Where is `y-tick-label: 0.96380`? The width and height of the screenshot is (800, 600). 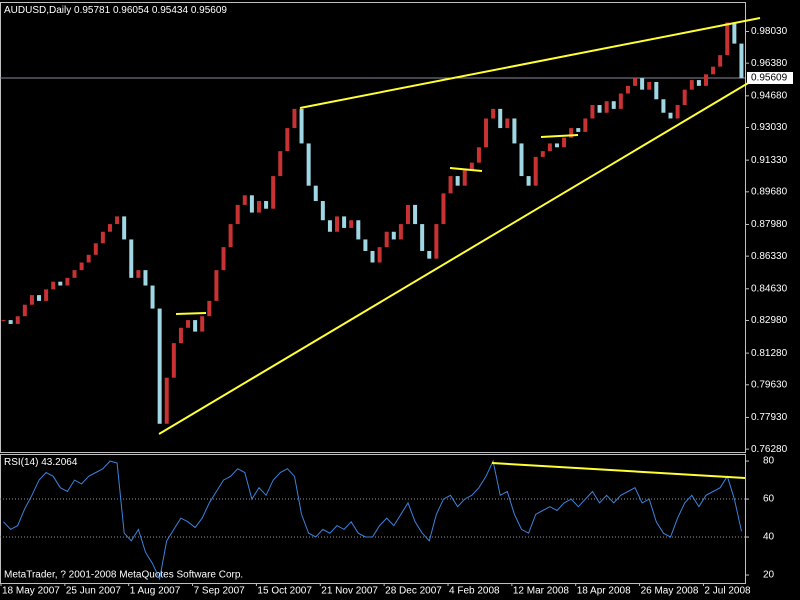
y-tick-label: 0.96380 is located at coordinates (769, 63).